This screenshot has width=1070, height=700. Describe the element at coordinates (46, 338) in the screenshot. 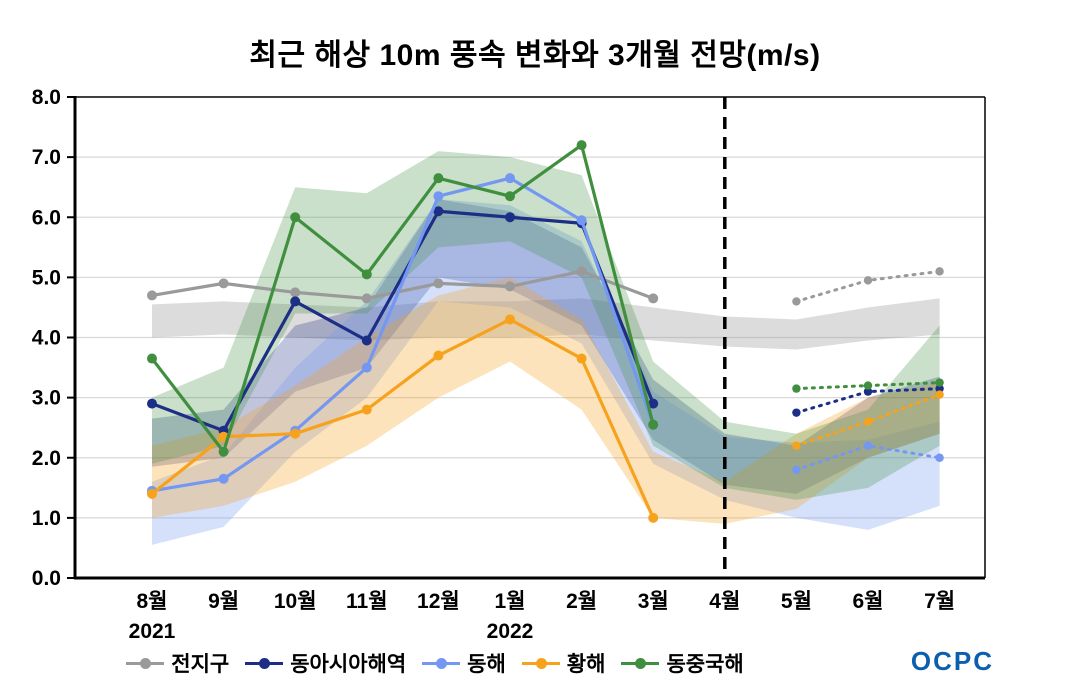

I see `svg-text: 4.0` at that location.